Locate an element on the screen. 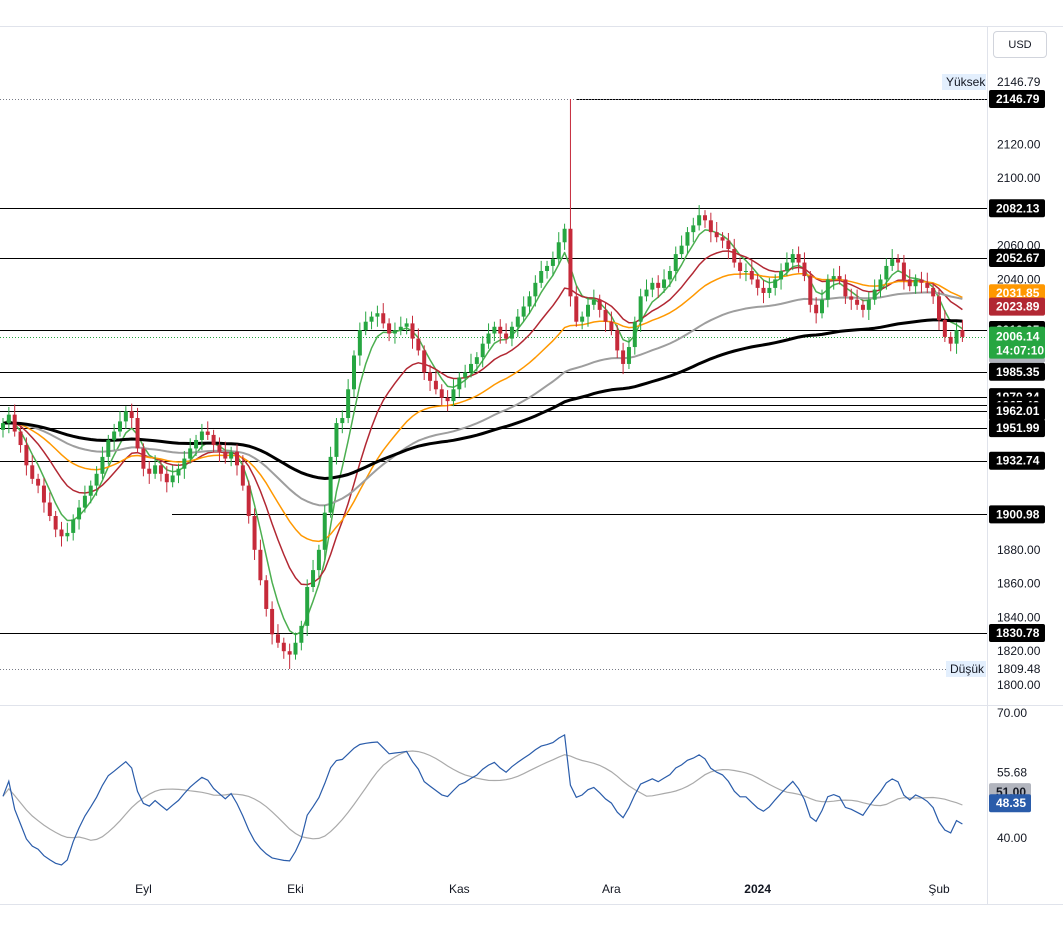  rsi-signal-line is located at coordinates (482, 795).